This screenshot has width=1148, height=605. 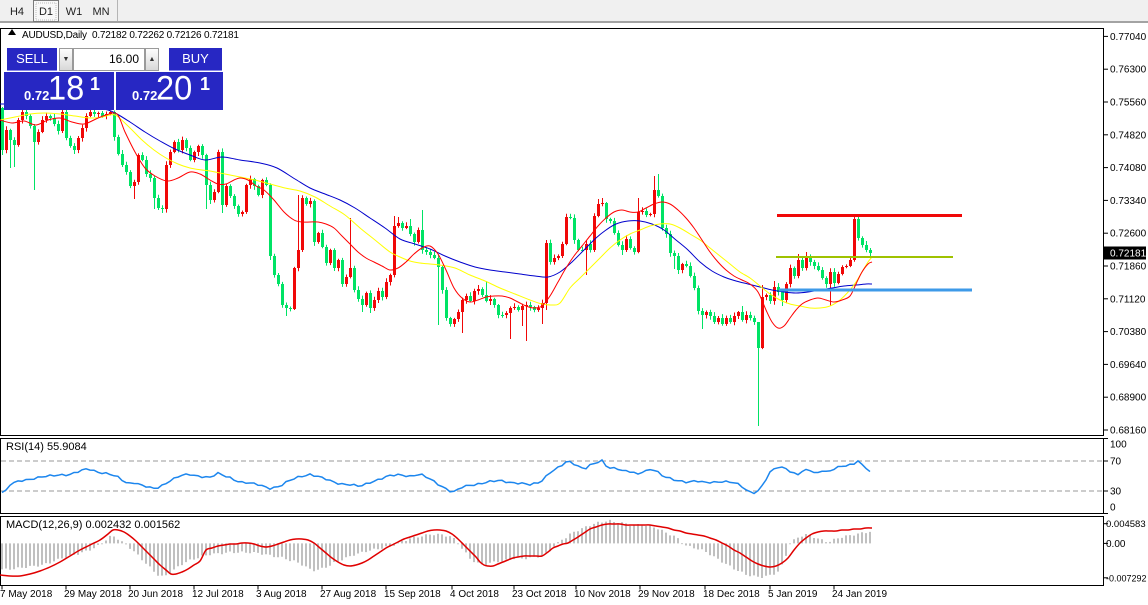 I want to click on svg-text: 0.70380, so click(x=1128, y=332).